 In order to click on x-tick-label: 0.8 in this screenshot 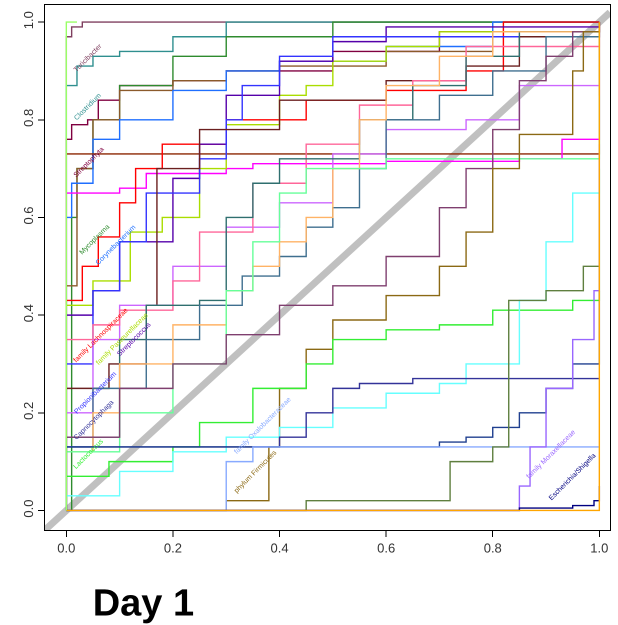, I will do `click(493, 548)`.